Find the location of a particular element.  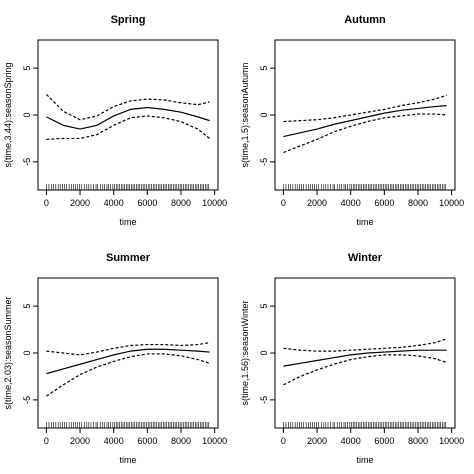

y-axis-label: s(time,1.56):seasonWinter is located at coordinates (245, 352).